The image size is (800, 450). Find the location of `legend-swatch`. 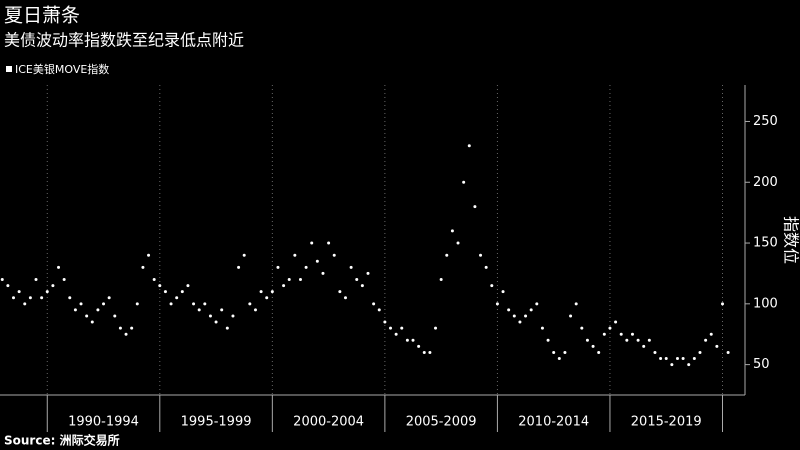

legend-swatch is located at coordinates (9, 69).